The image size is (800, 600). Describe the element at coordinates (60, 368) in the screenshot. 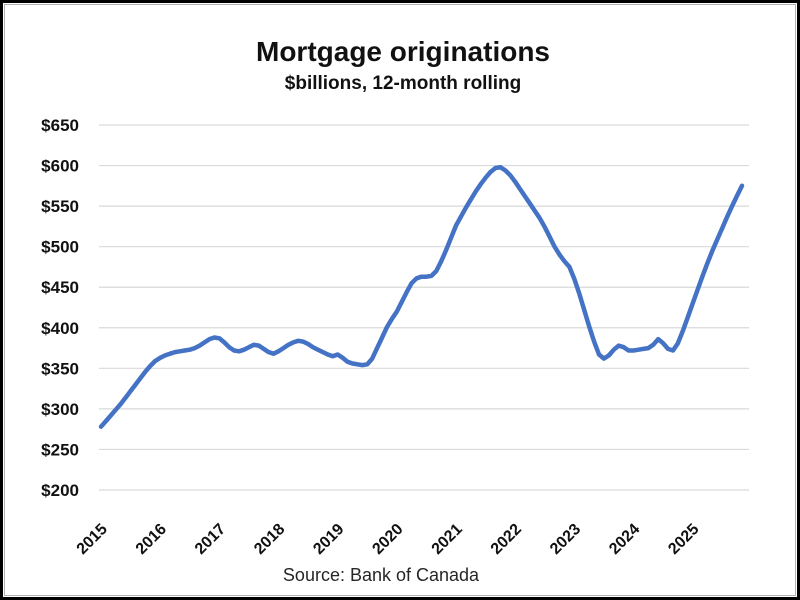

I see `y-tick-label: $350` at that location.